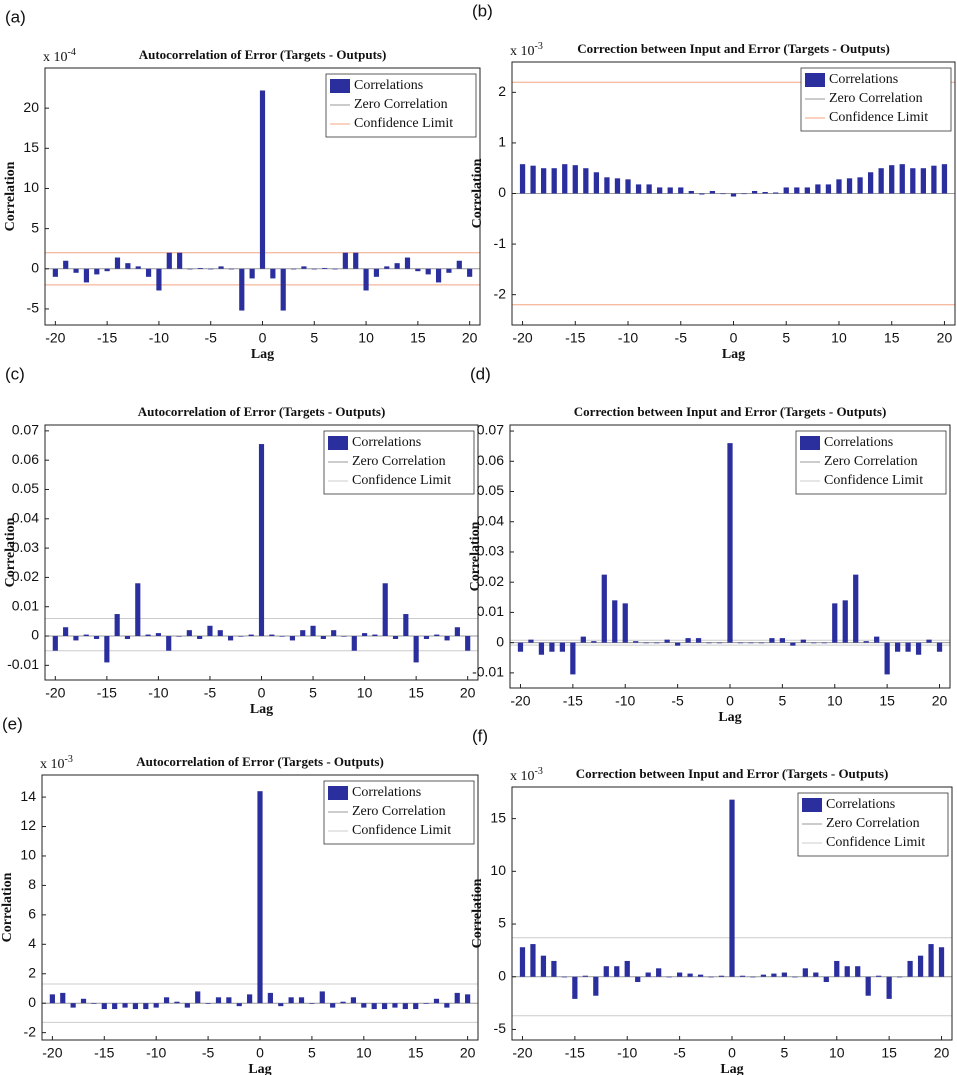 This screenshot has width=957, height=1075. What do you see at coordinates (314, 338) in the screenshot?
I see `x-tick-label: 5` at bounding box center [314, 338].